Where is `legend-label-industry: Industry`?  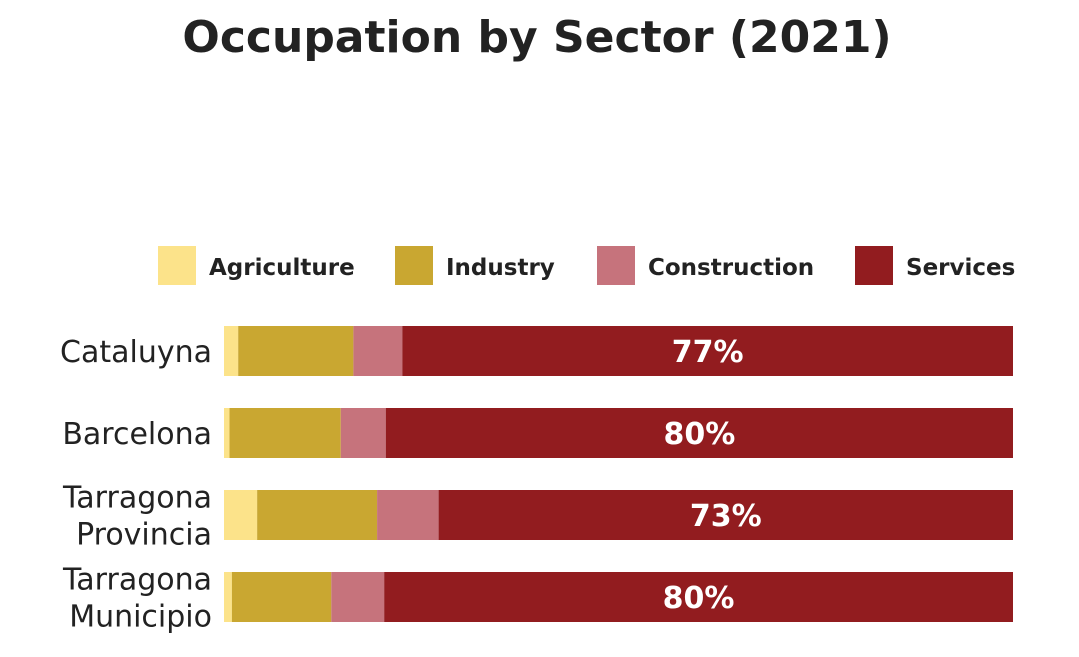 legend-label-industry: Industry is located at coordinates (500, 268).